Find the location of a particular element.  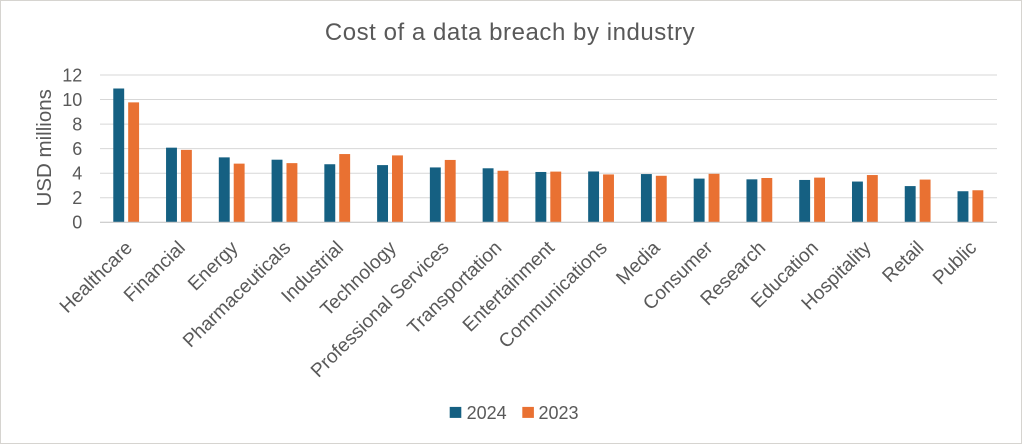

svg-text:Cost of a data breach by indus: Cost of a data breach by industry is located at coordinates (510, 32).